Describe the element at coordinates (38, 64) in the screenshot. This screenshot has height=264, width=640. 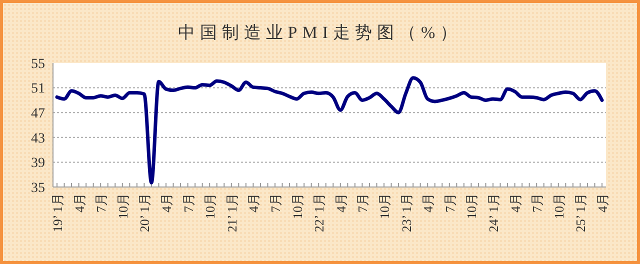
I see `y-tick-label: 55` at that location.